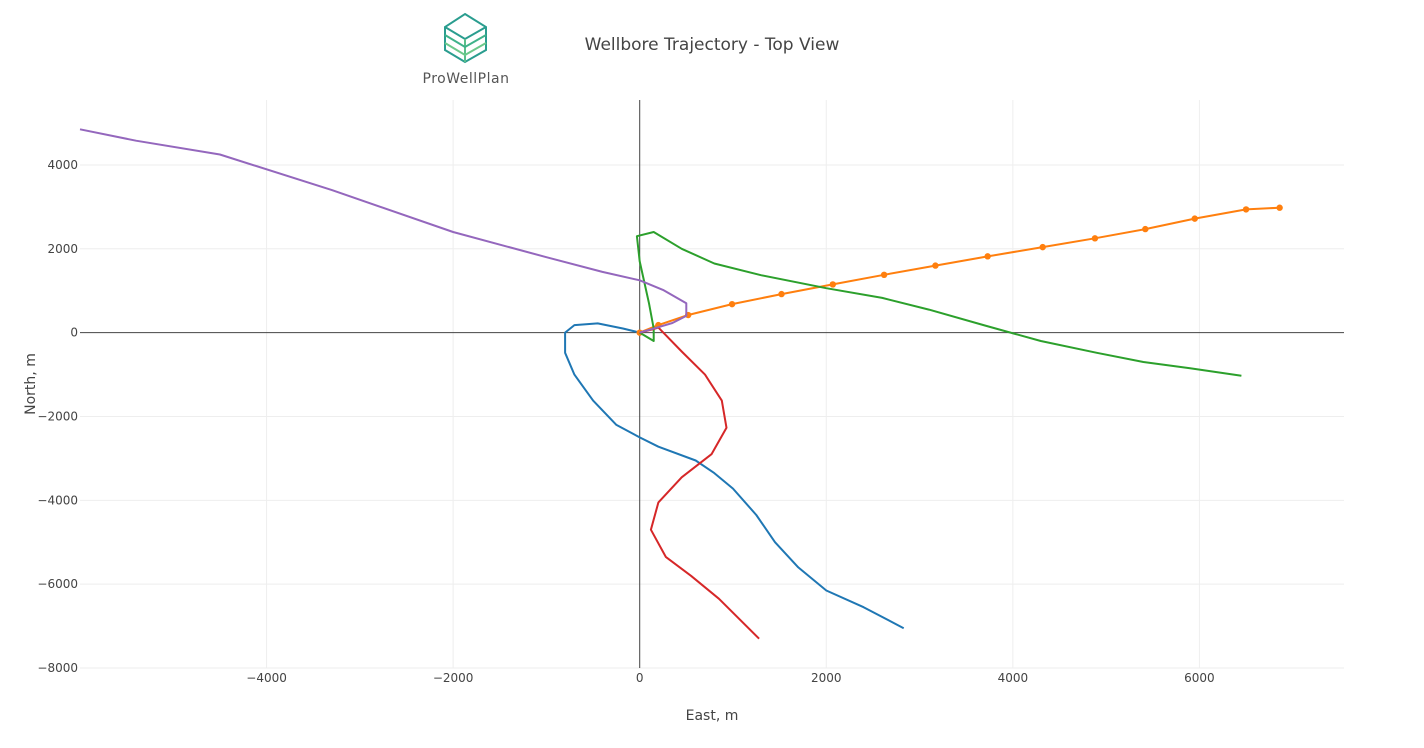 Image resolution: width=1424 pixels, height=748 pixels. I want to click on x-axis-label: East, m, so click(712, 716).